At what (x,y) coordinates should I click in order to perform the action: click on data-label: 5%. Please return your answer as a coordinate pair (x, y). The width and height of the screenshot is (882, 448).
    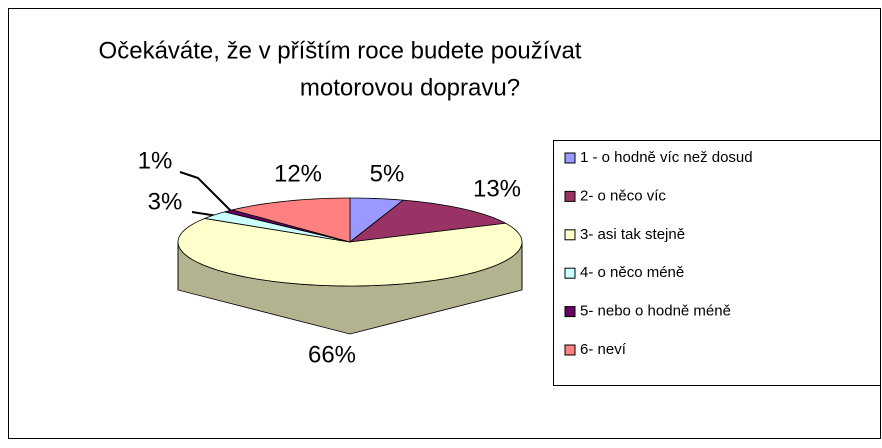
    Looking at the image, I should click on (387, 173).